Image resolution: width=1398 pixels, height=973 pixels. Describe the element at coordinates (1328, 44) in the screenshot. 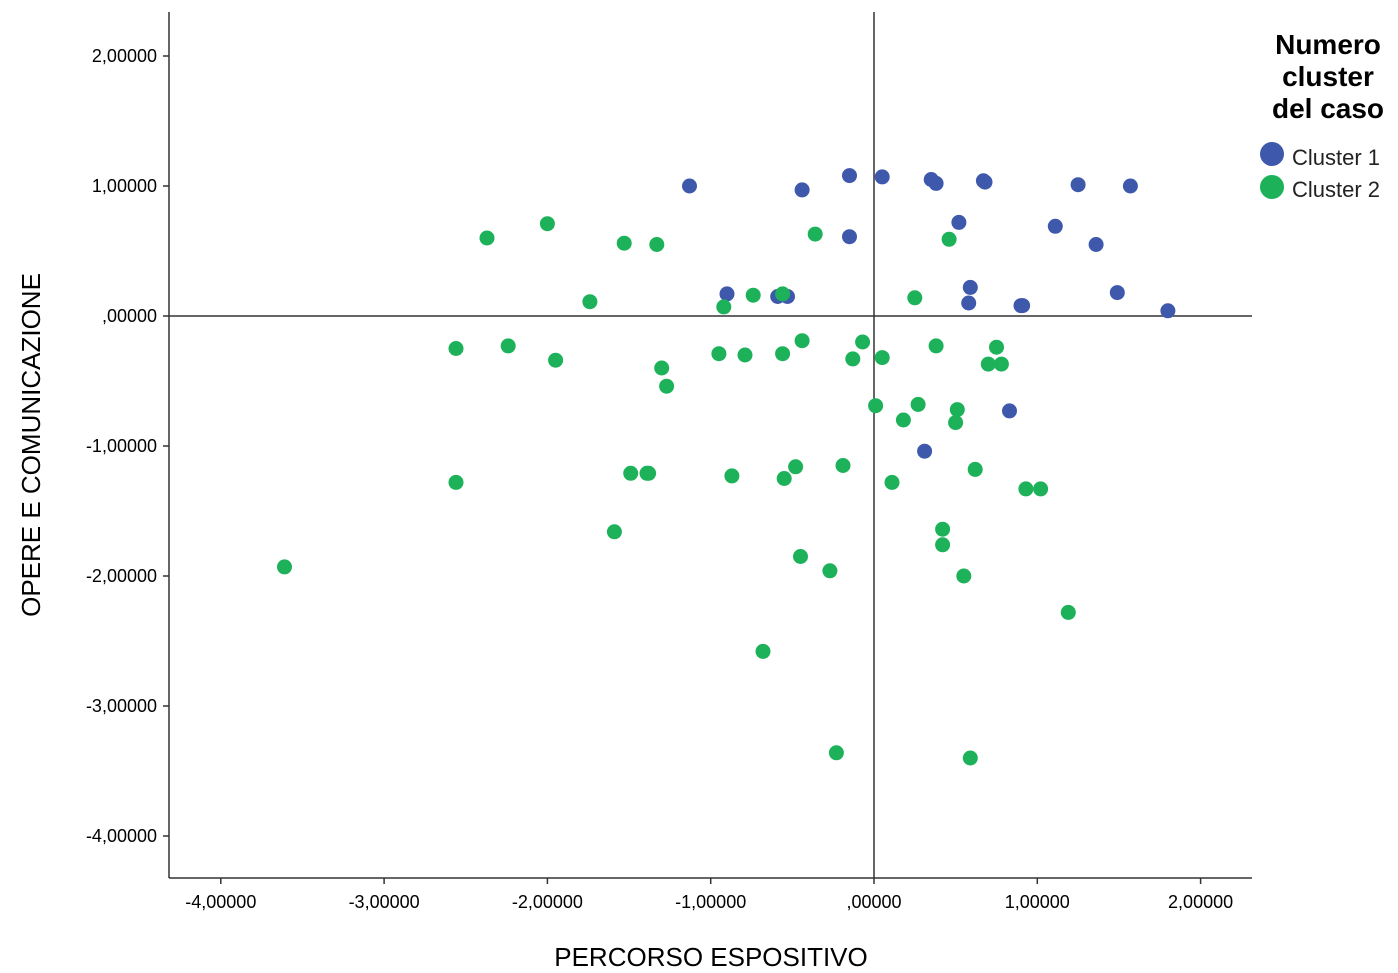

I see `legend-title-line-1: Numero` at that location.